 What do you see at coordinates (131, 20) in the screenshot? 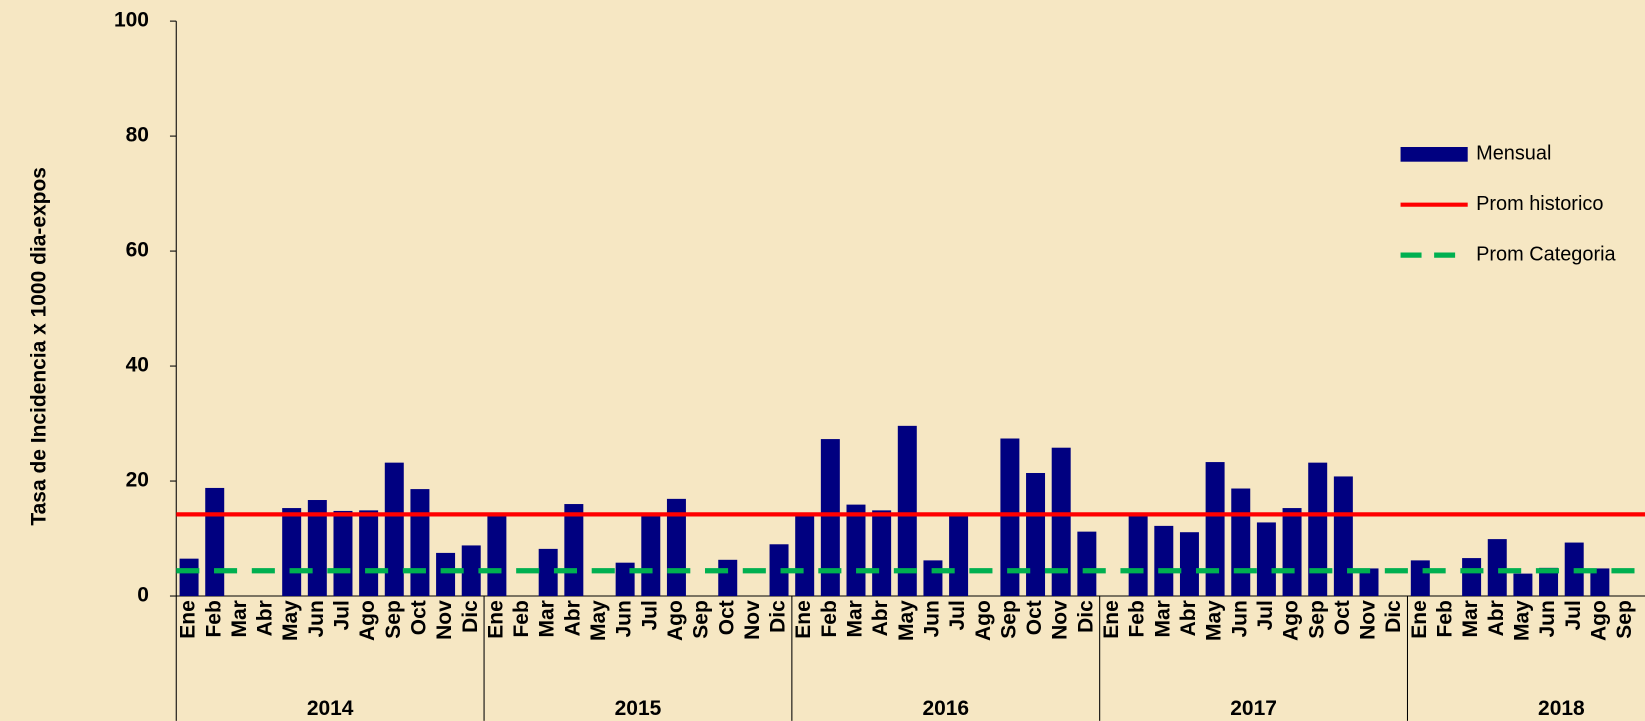
I see `y-tick-label: 100` at bounding box center [131, 20].